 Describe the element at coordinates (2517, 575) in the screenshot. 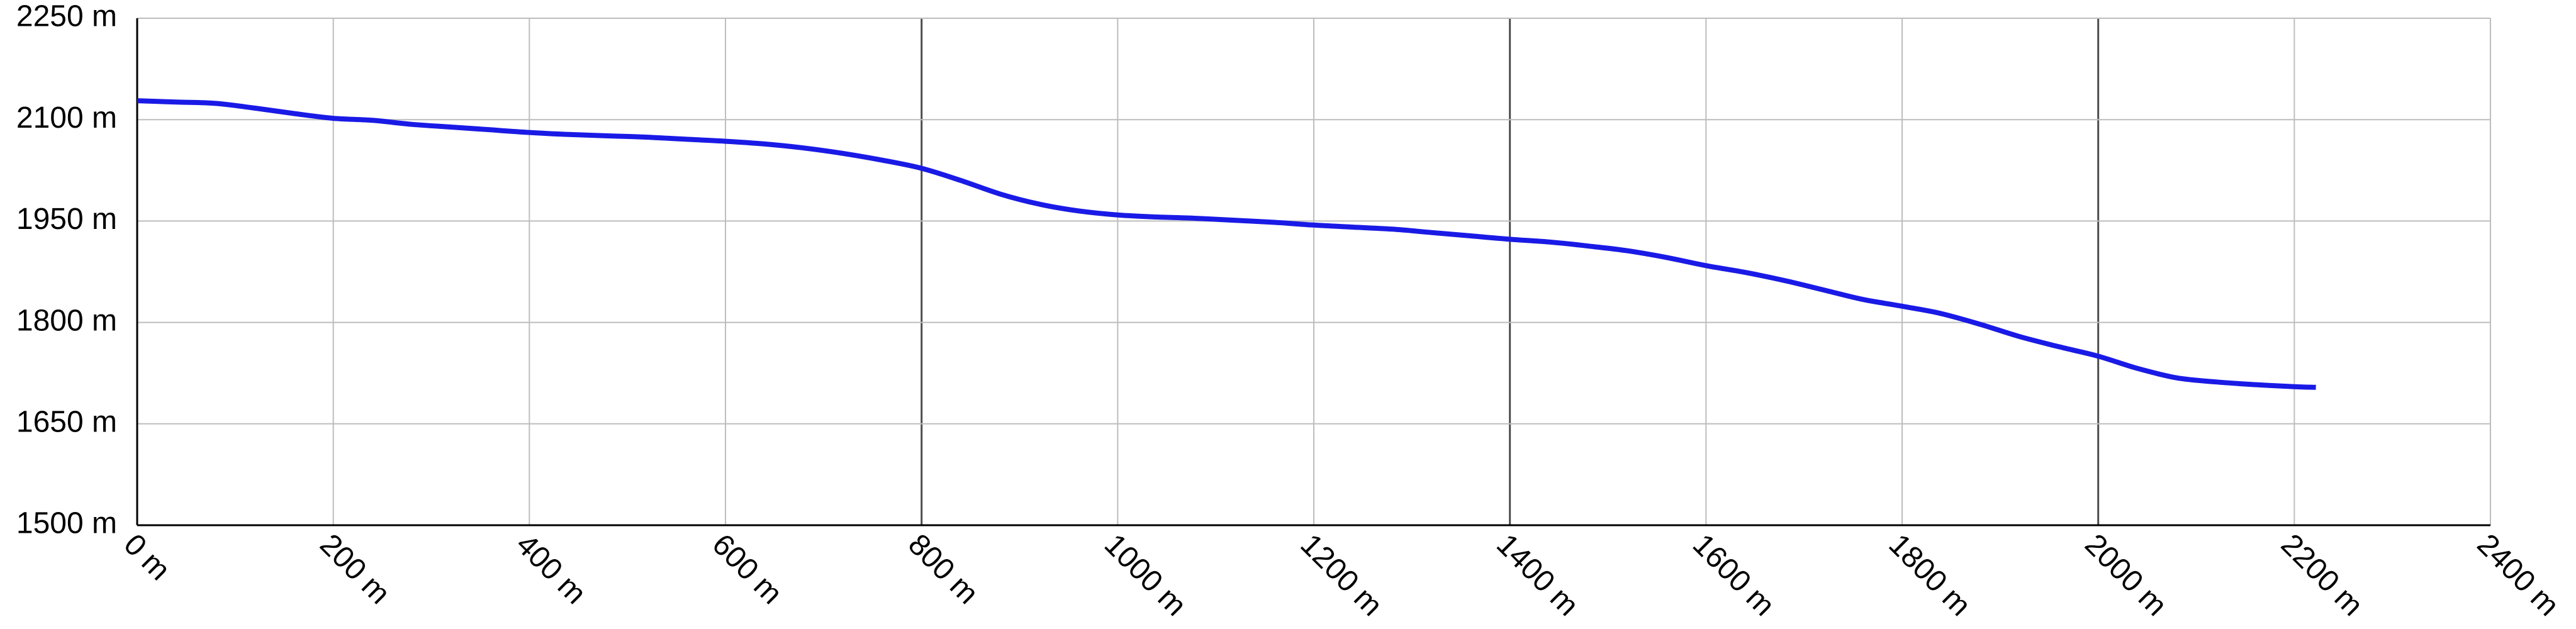

I see `x-tick-label: 2400 m` at that location.